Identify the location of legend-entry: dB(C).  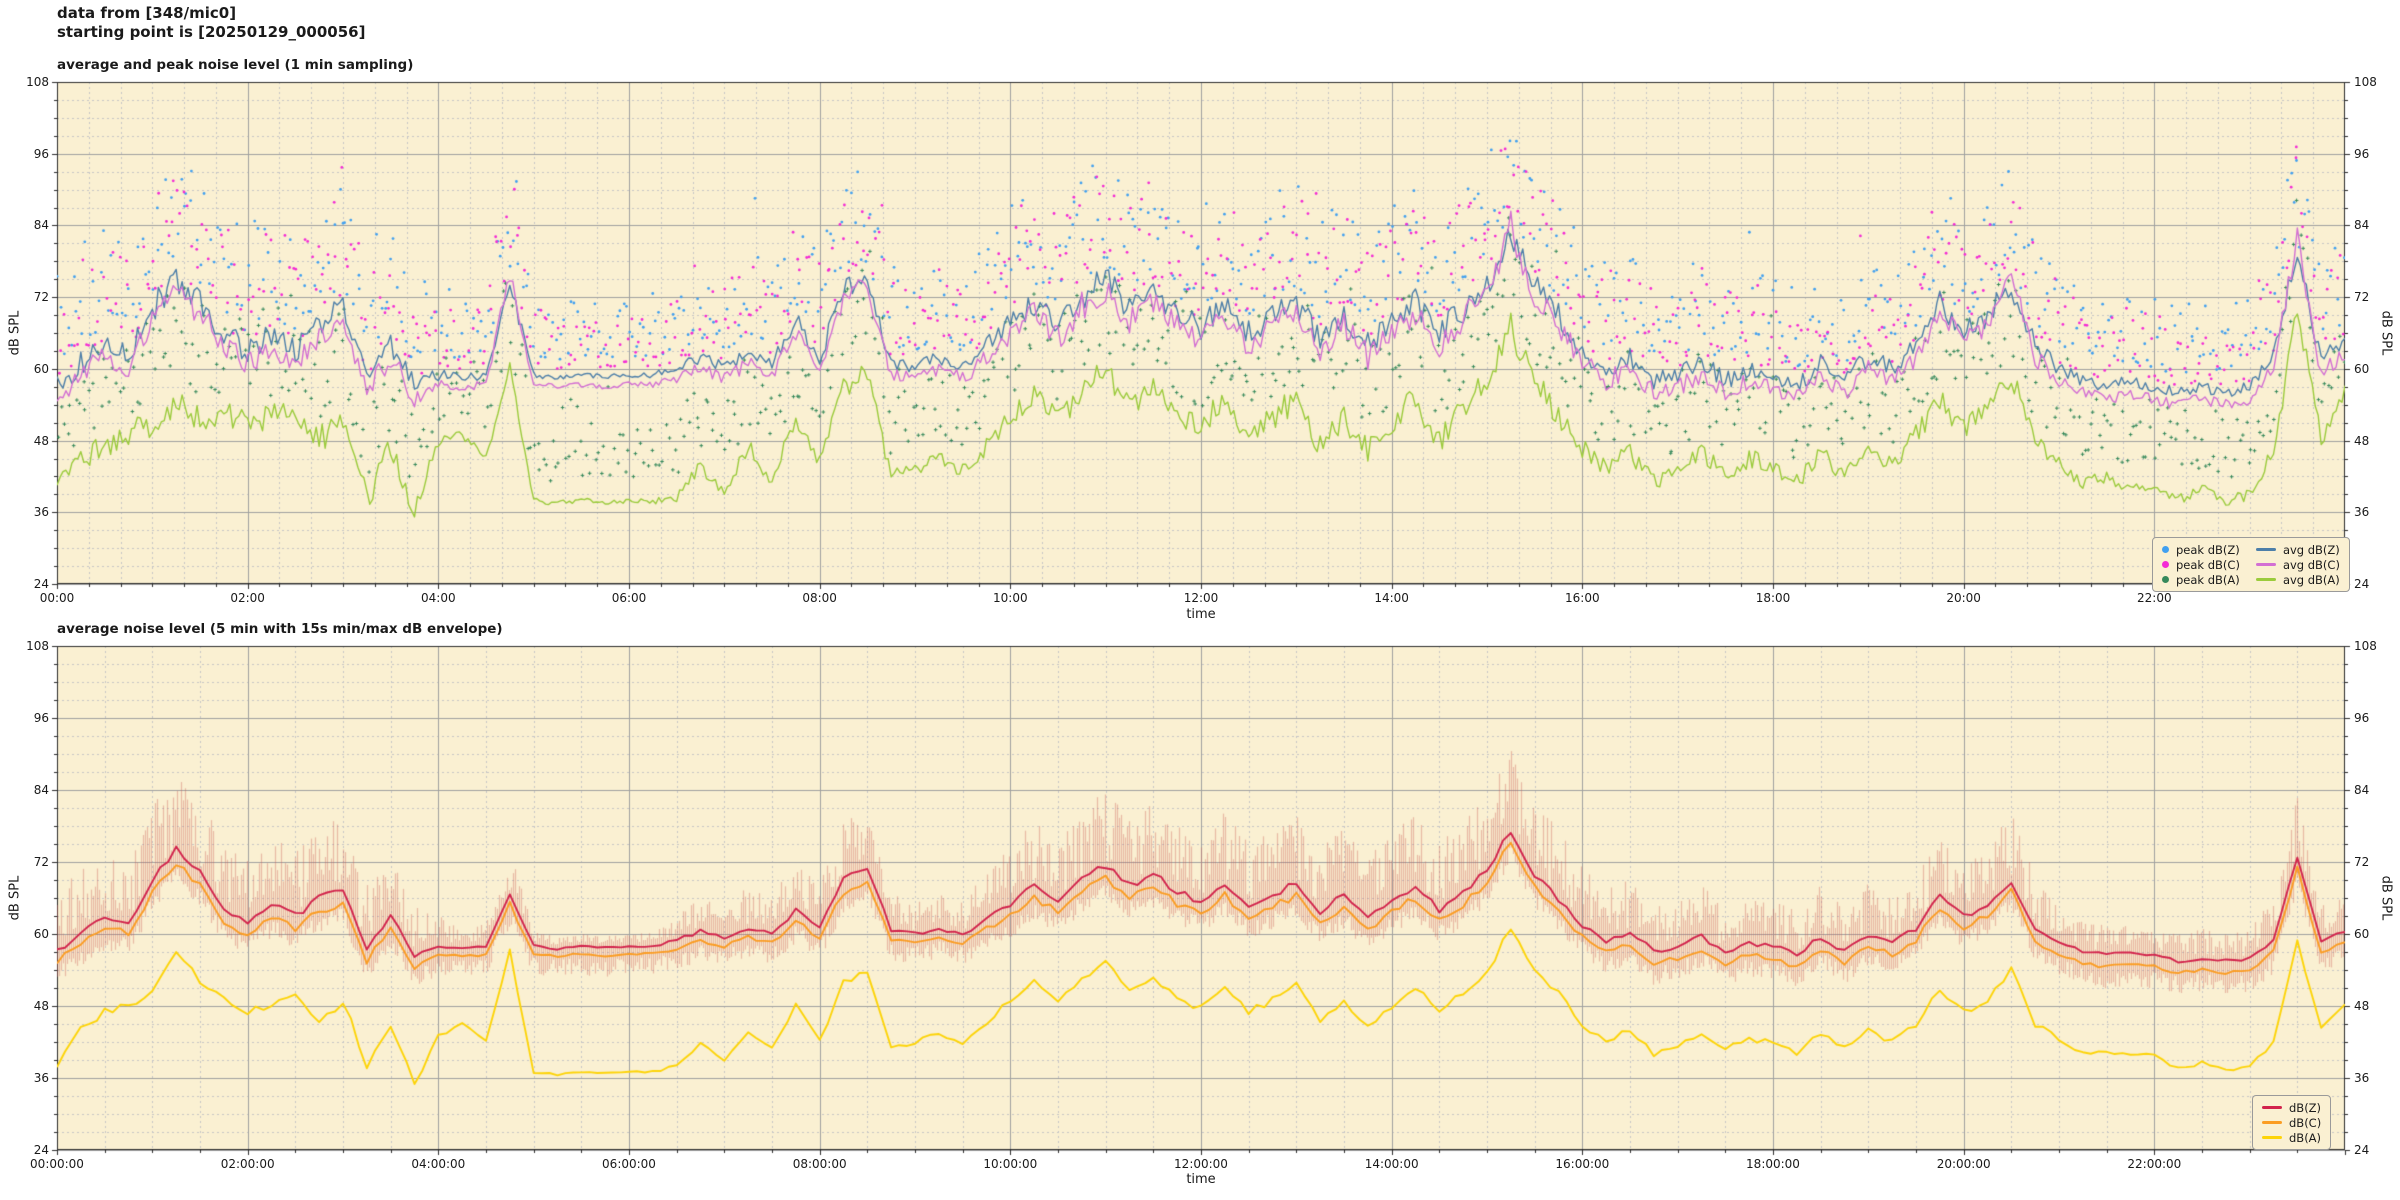
(2291, 1122).